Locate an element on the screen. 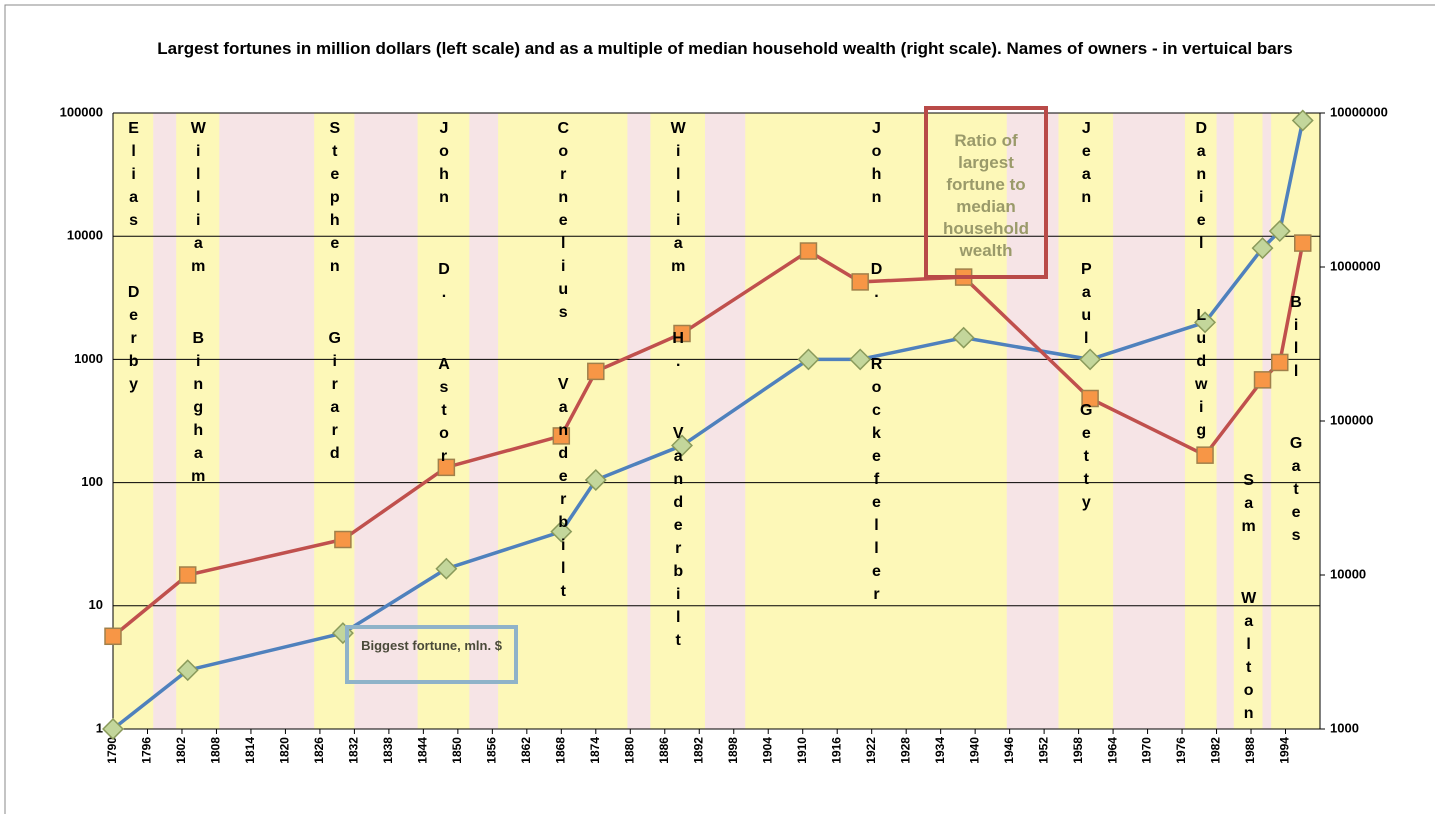 This screenshot has width=1435, height=814. x-tick-label: 1958 is located at coordinates (1078, 750).